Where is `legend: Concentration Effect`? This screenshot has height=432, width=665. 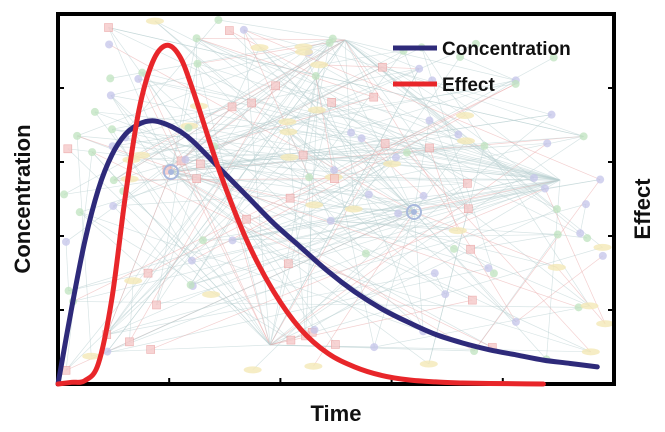 legend: Concentration Effect is located at coordinates (482, 67).